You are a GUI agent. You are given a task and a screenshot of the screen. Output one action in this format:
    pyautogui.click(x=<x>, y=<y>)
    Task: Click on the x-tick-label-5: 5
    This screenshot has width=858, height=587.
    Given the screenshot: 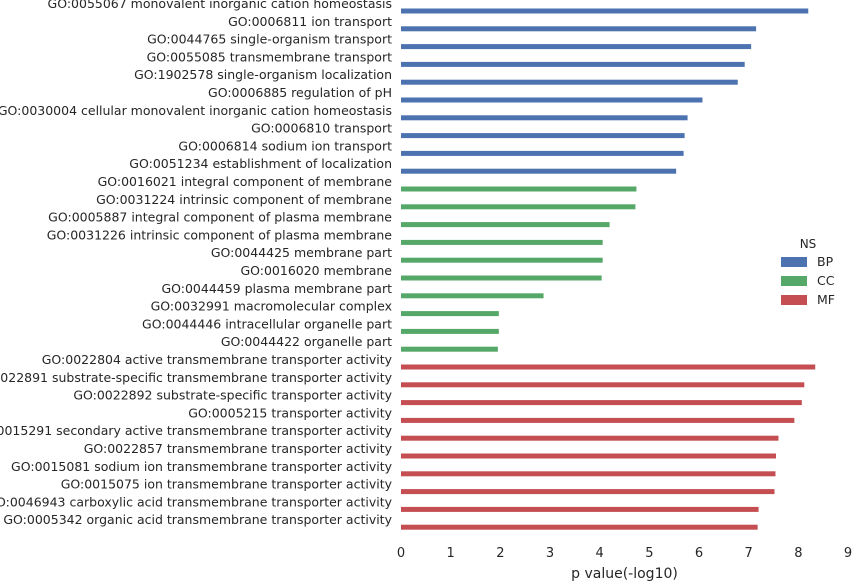 What is the action you would take?
    pyautogui.click(x=649, y=553)
    